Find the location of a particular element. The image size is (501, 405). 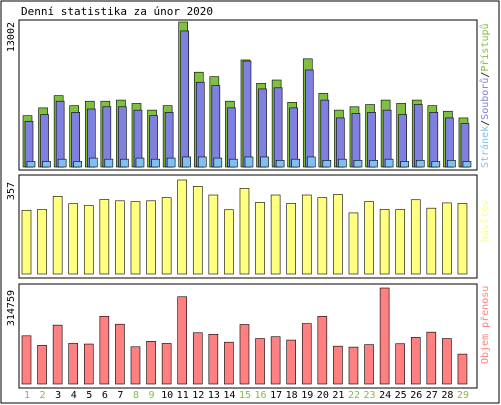

hits-legend: Stránek/Souborů/Přístupů is located at coordinates (485, 95).